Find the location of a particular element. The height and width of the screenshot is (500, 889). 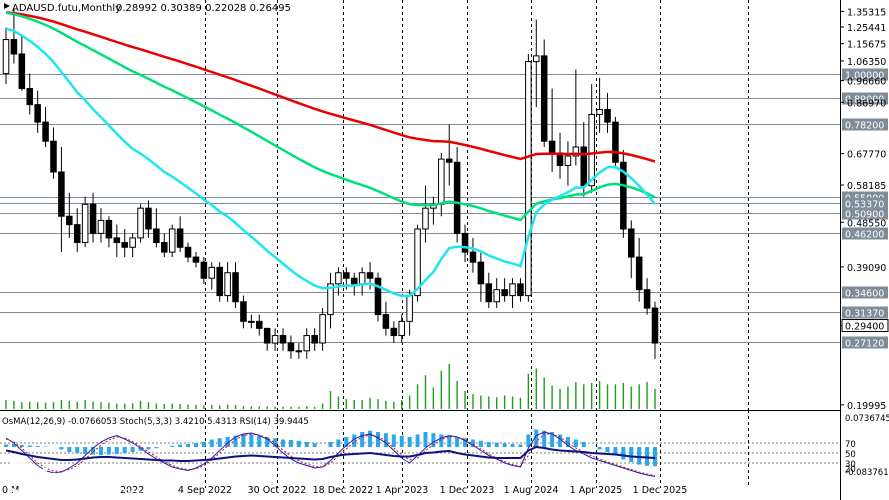

volume-bars is located at coordinates (330, 386).